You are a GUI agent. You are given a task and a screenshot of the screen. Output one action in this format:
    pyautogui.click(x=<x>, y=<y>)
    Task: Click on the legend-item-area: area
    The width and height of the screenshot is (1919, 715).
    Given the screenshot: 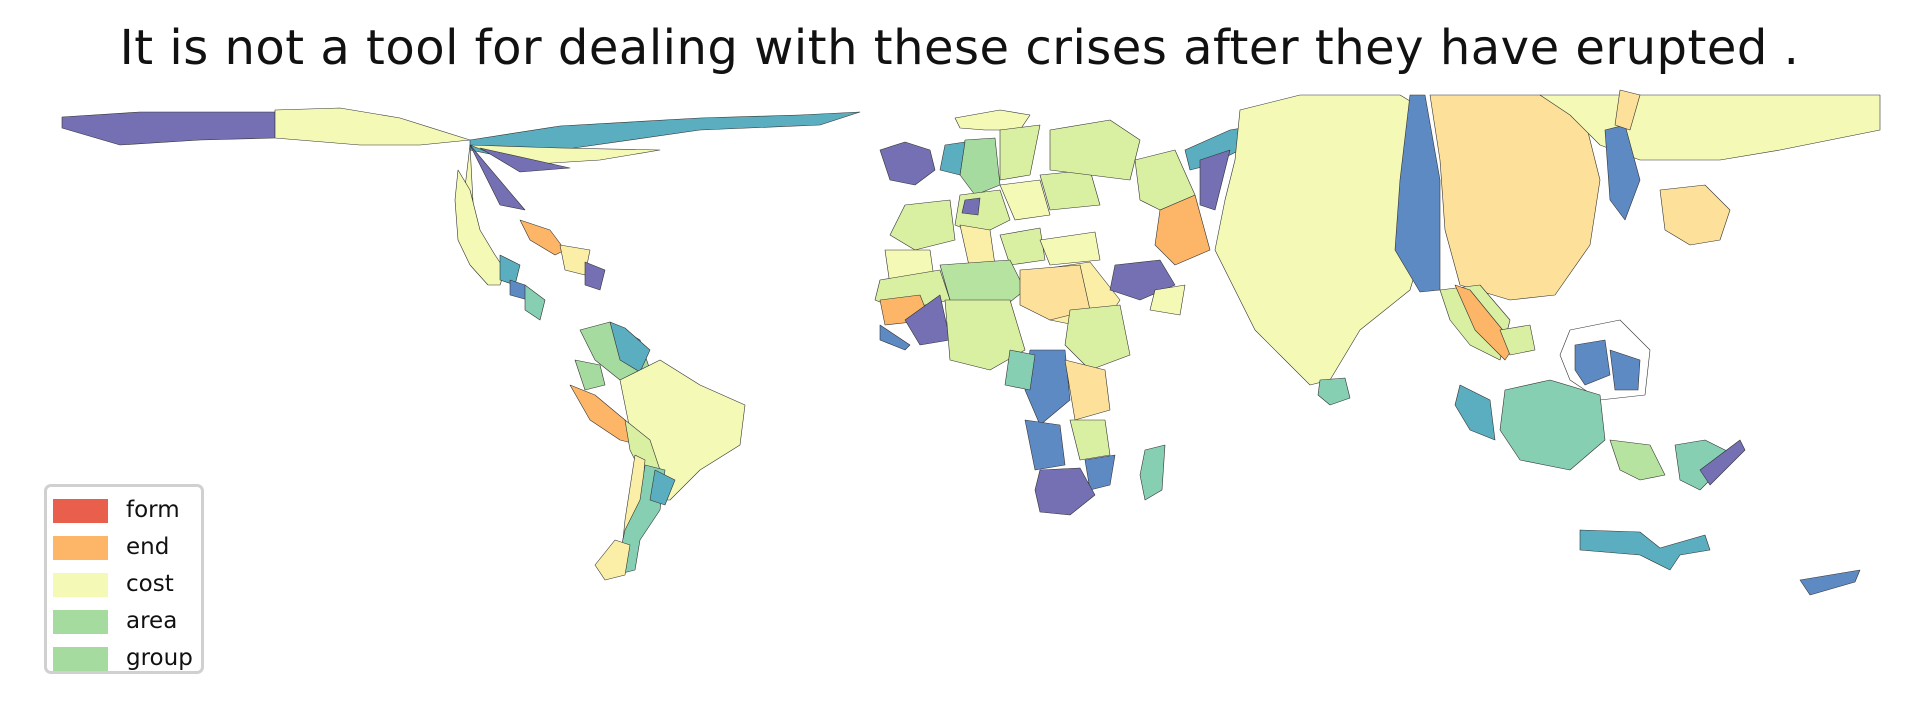 What is the action you would take?
    pyautogui.click(x=124, y=624)
    